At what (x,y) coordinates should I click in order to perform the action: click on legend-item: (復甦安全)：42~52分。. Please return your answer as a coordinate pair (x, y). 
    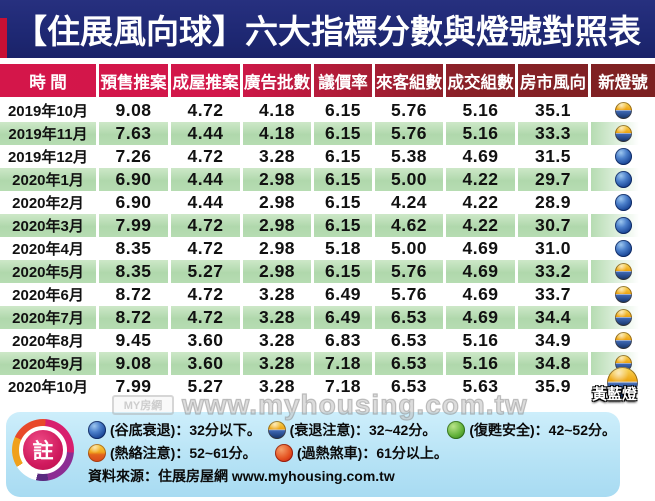
    Looking at the image, I should click on (531, 430).